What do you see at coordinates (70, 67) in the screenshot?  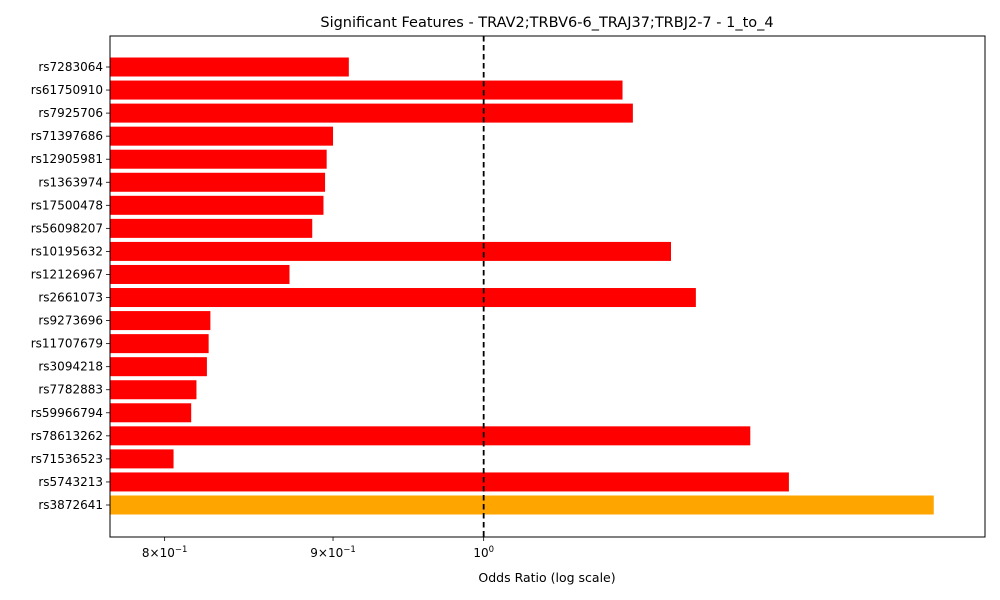 I see `y-tick-label: rs7283064` at bounding box center [70, 67].